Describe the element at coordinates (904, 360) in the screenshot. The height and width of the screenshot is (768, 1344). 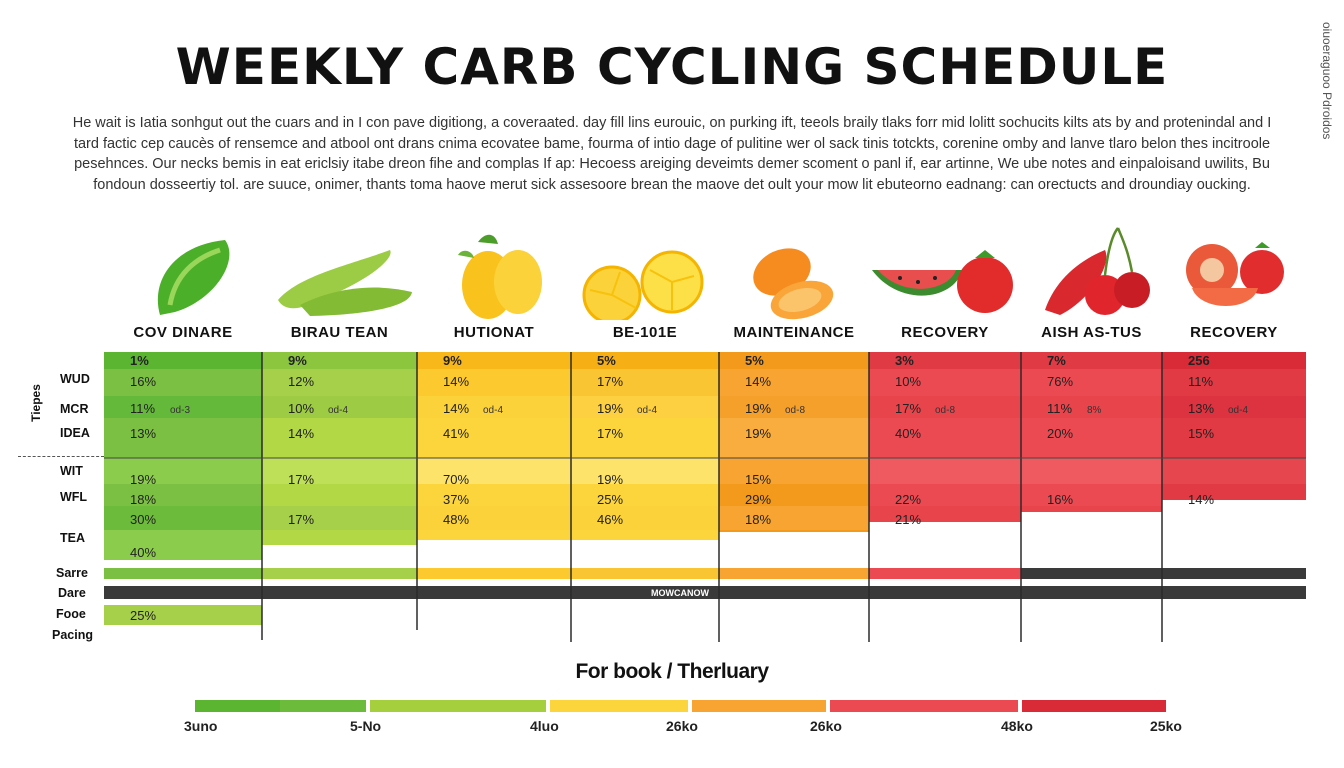
I see `table-cell-value: 3%` at that location.